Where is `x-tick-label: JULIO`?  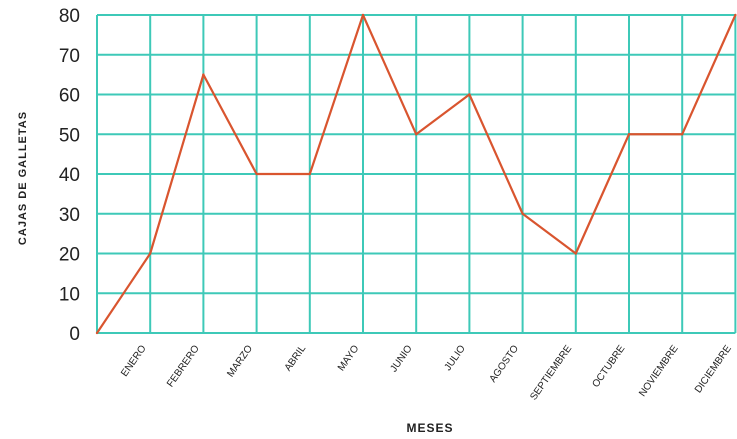
x-tick-label: JULIO is located at coordinates (455, 358).